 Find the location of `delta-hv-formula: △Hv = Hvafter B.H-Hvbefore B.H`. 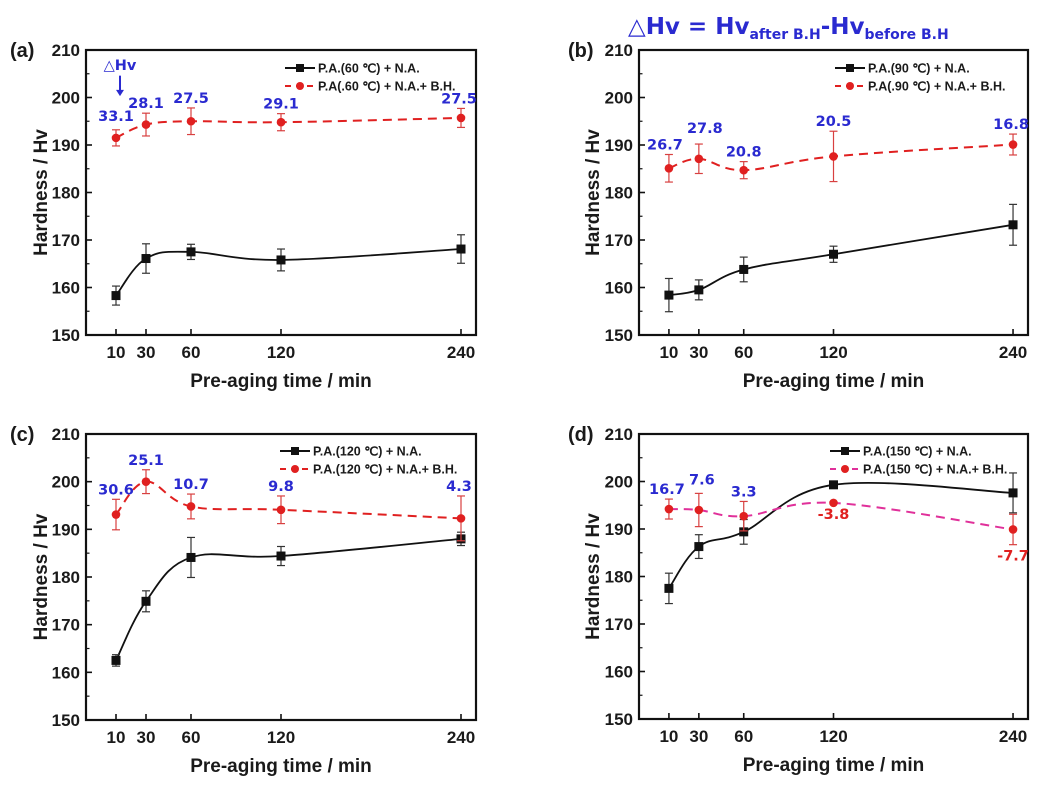

delta-hv-formula: △Hv = Hvafter B.H-Hvbefore B.H is located at coordinates (788, 28).